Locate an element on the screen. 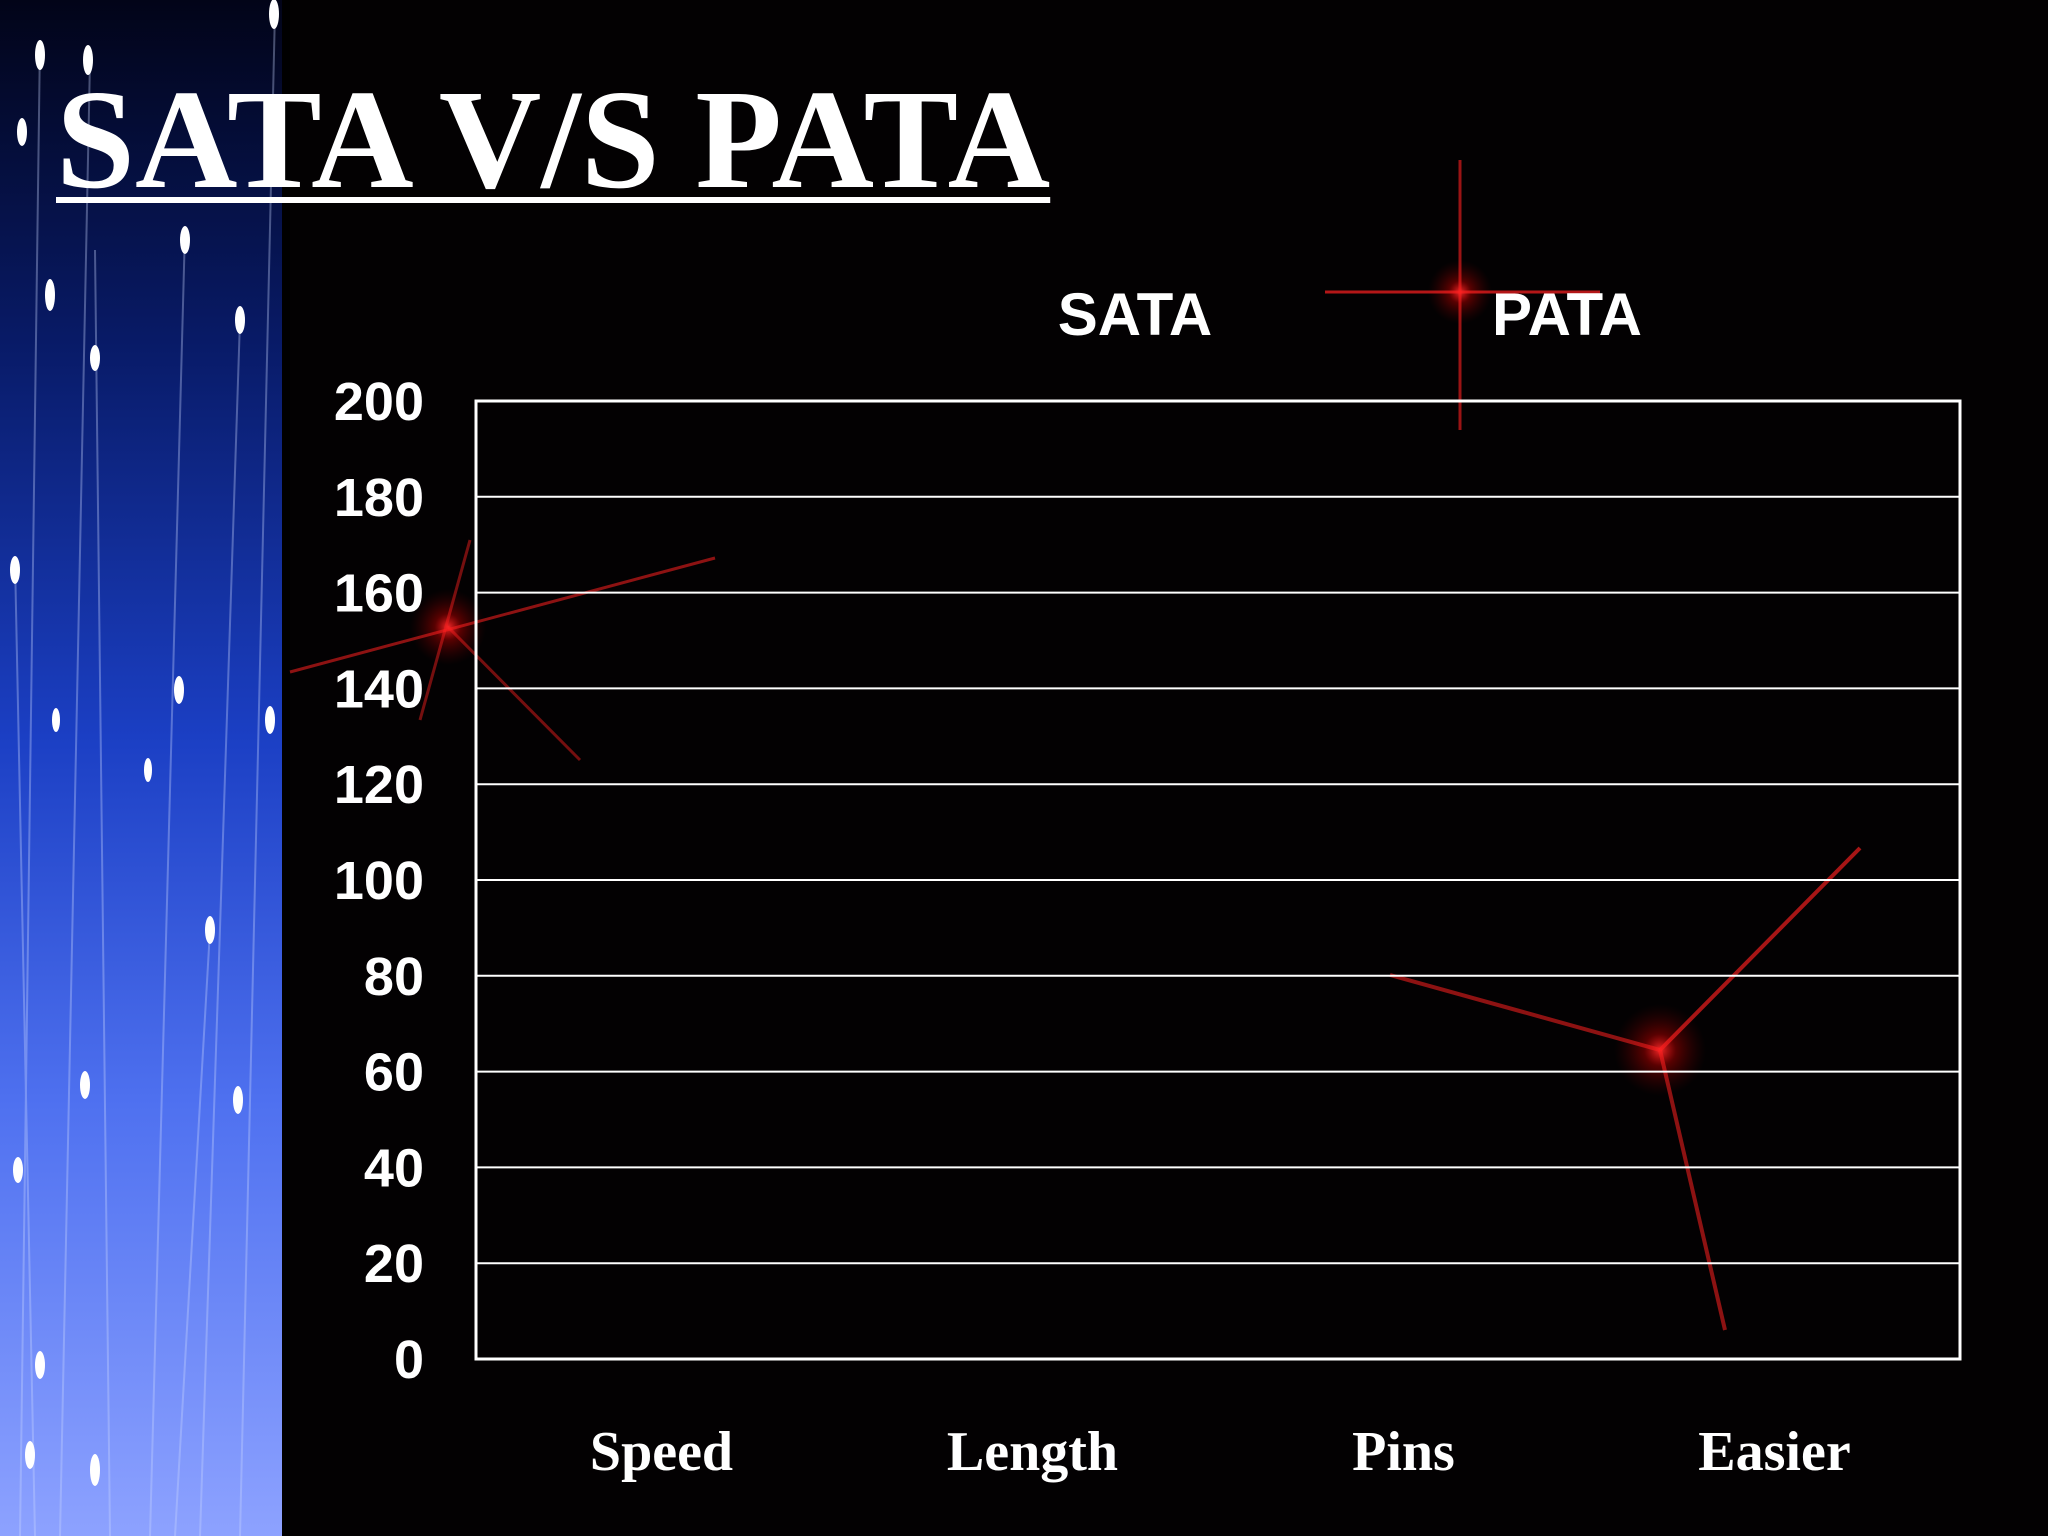 This screenshot has width=2048, height=1536. y-axis-ticks: 0 20 40 60 80 100 120 140 160 180 200 is located at coordinates (379, 881).